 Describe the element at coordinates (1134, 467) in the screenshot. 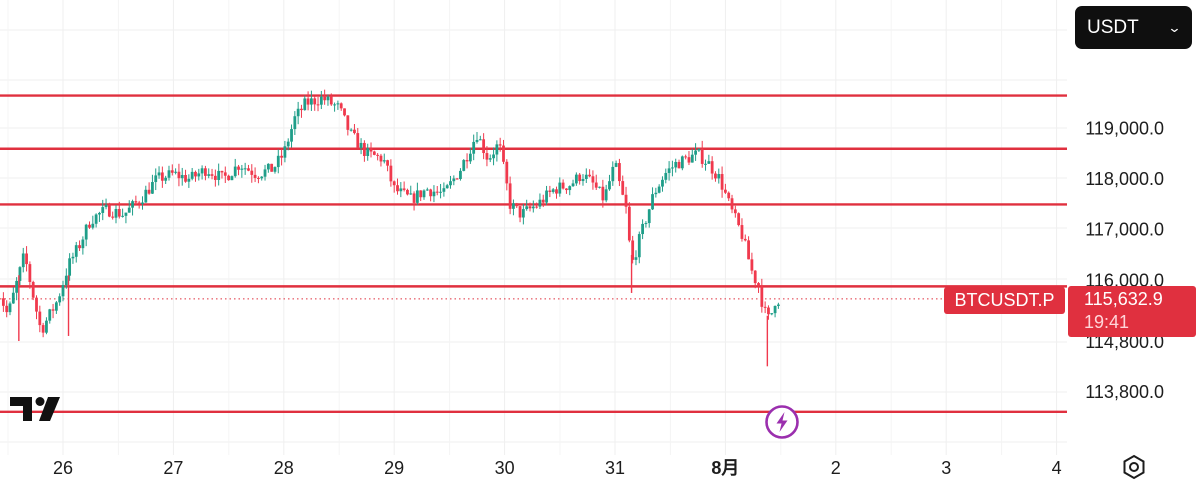

I see `settings-icon` at that location.